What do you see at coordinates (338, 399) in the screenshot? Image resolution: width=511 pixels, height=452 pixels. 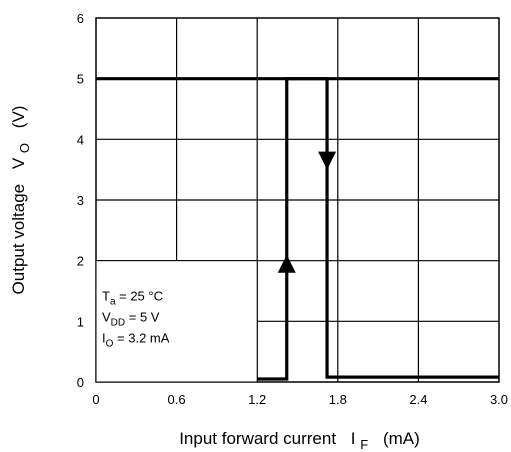 I see `x-tick-label: 1.8` at bounding box center [338, 399].